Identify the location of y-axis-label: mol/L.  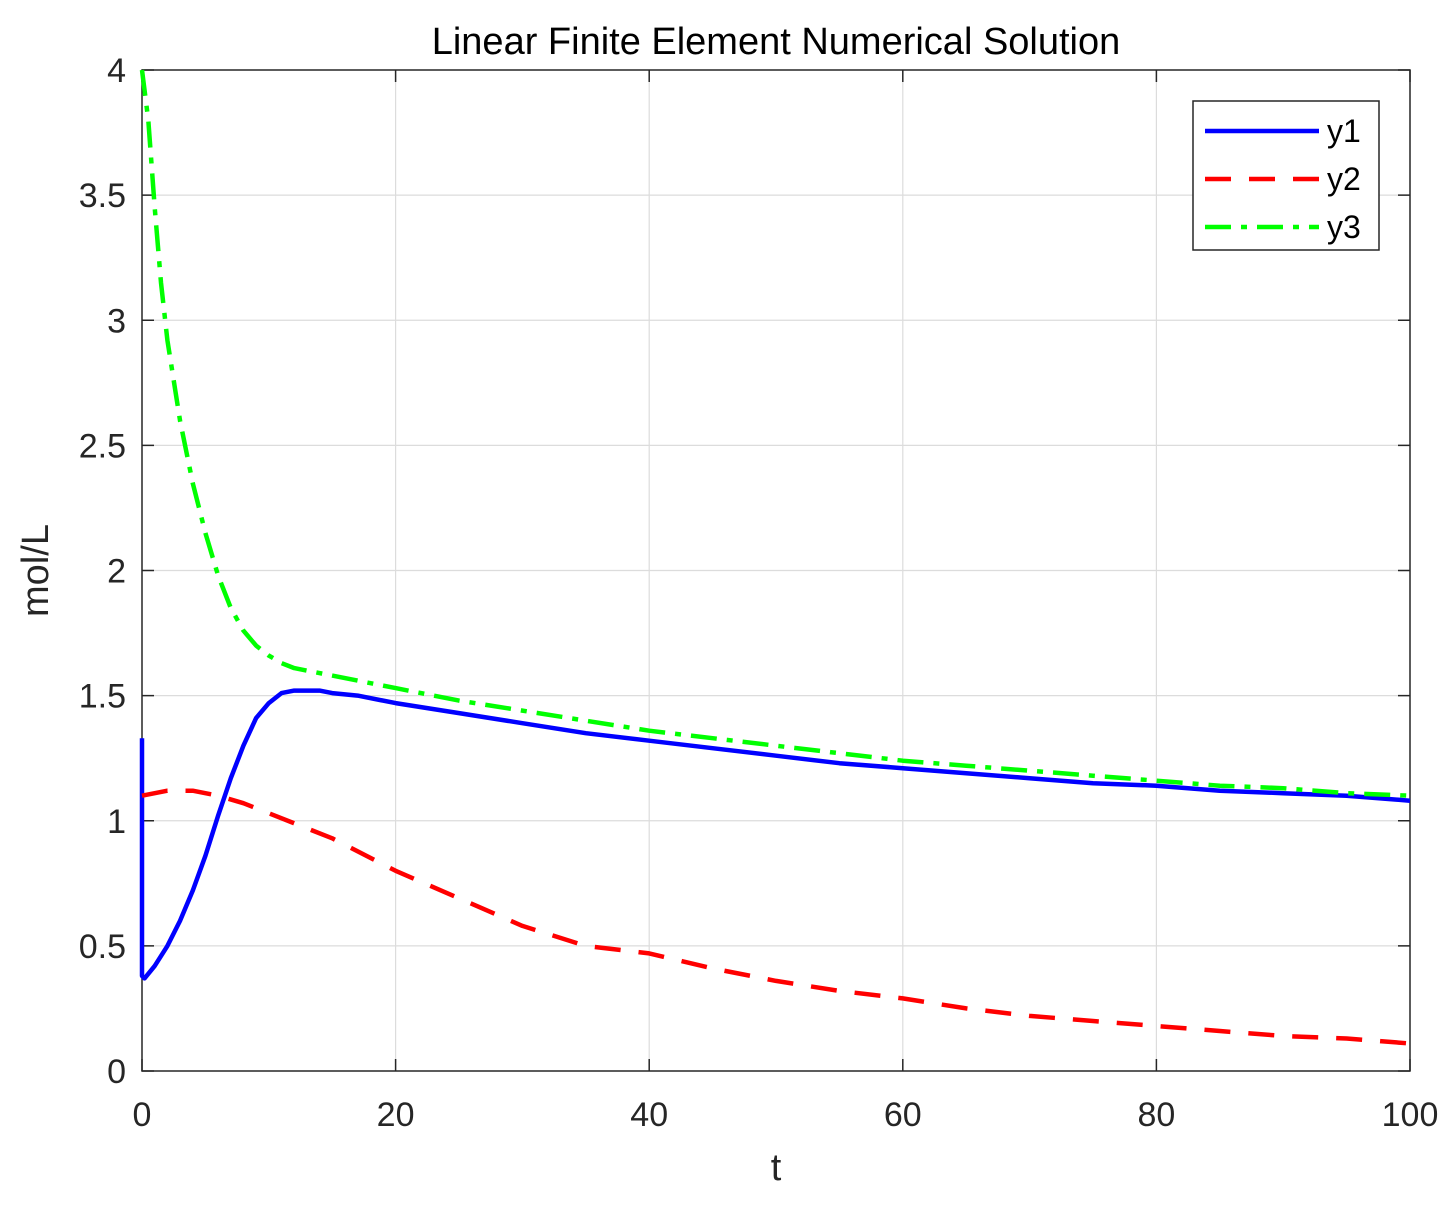
(36, 570).